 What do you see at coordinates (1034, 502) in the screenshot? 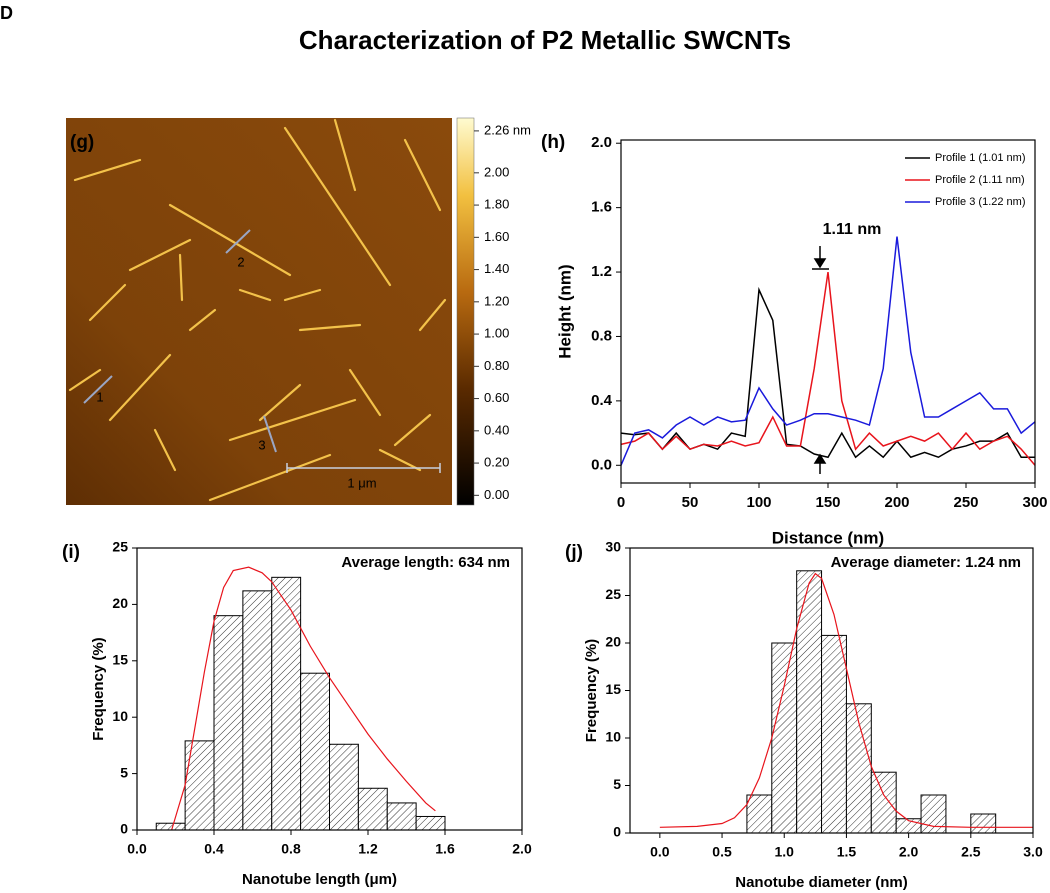
I see `x-tick-label: 300` at bounding box center [1034, 502].